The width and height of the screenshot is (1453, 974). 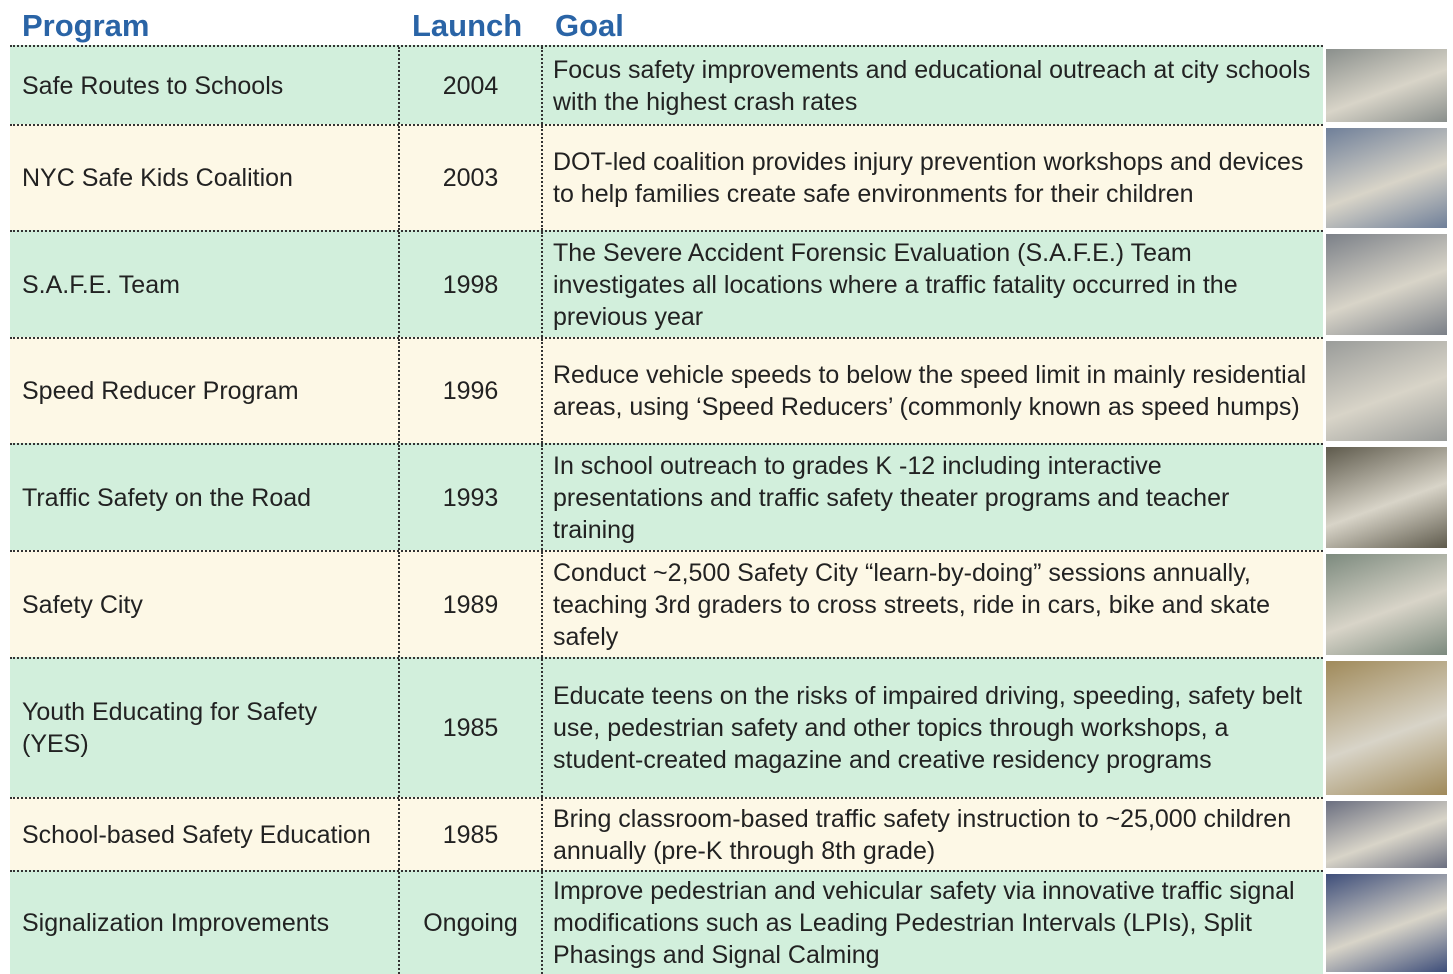 I want to click on header-goal: Goal, so click(x=589, y=25).